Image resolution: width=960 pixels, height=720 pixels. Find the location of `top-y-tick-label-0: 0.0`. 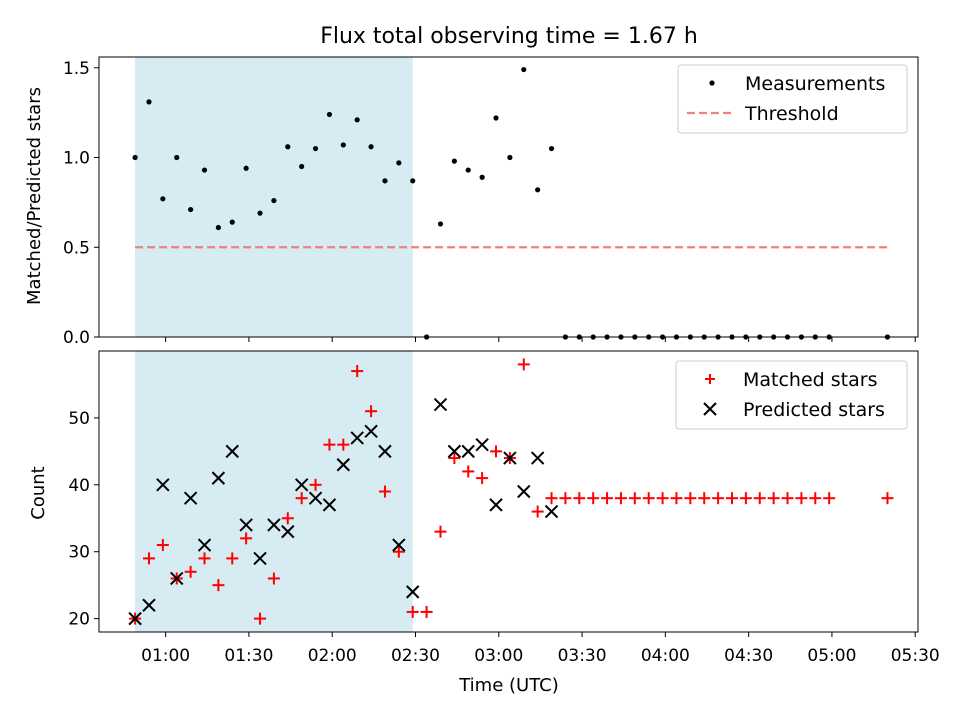

top-y-tick-label-0: 0.0 is located at coordinates (76, 338).